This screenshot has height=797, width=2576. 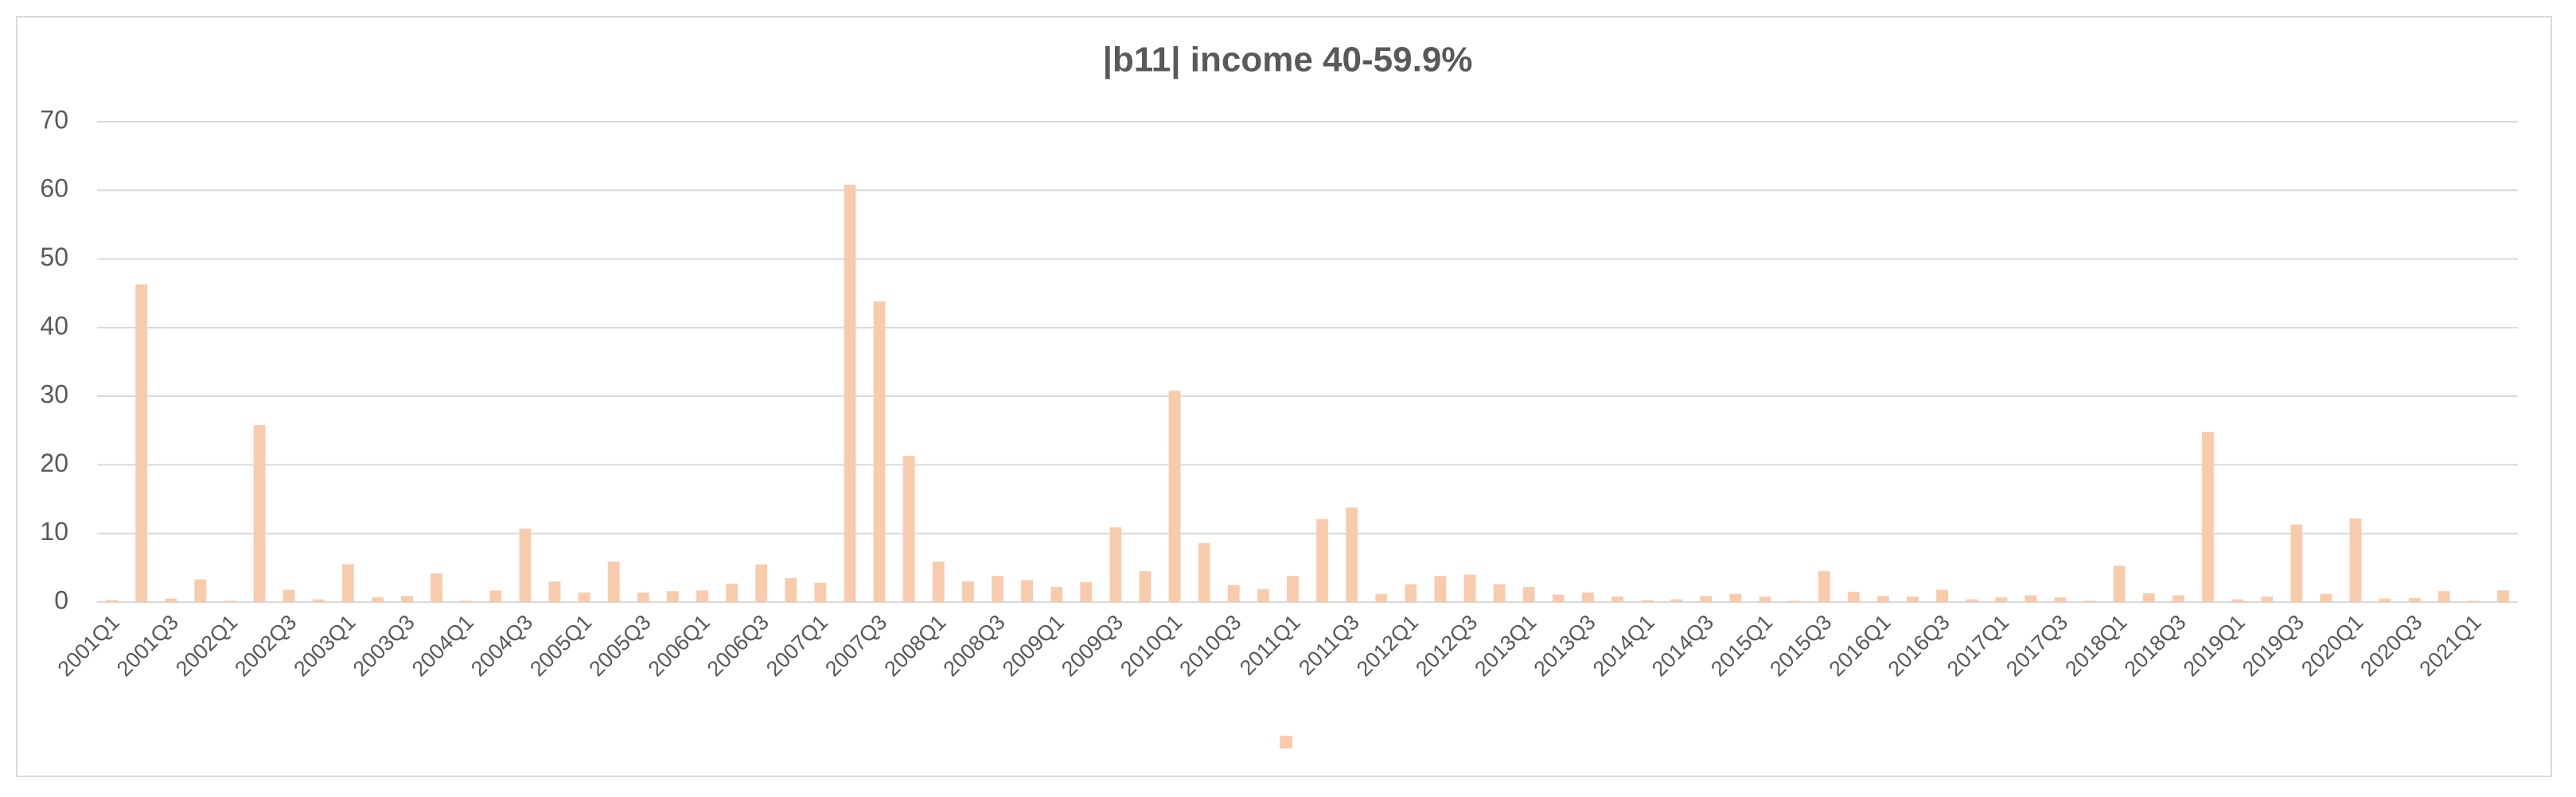 I want to click on y-tick-label: 10, so click(x=54, y=531).